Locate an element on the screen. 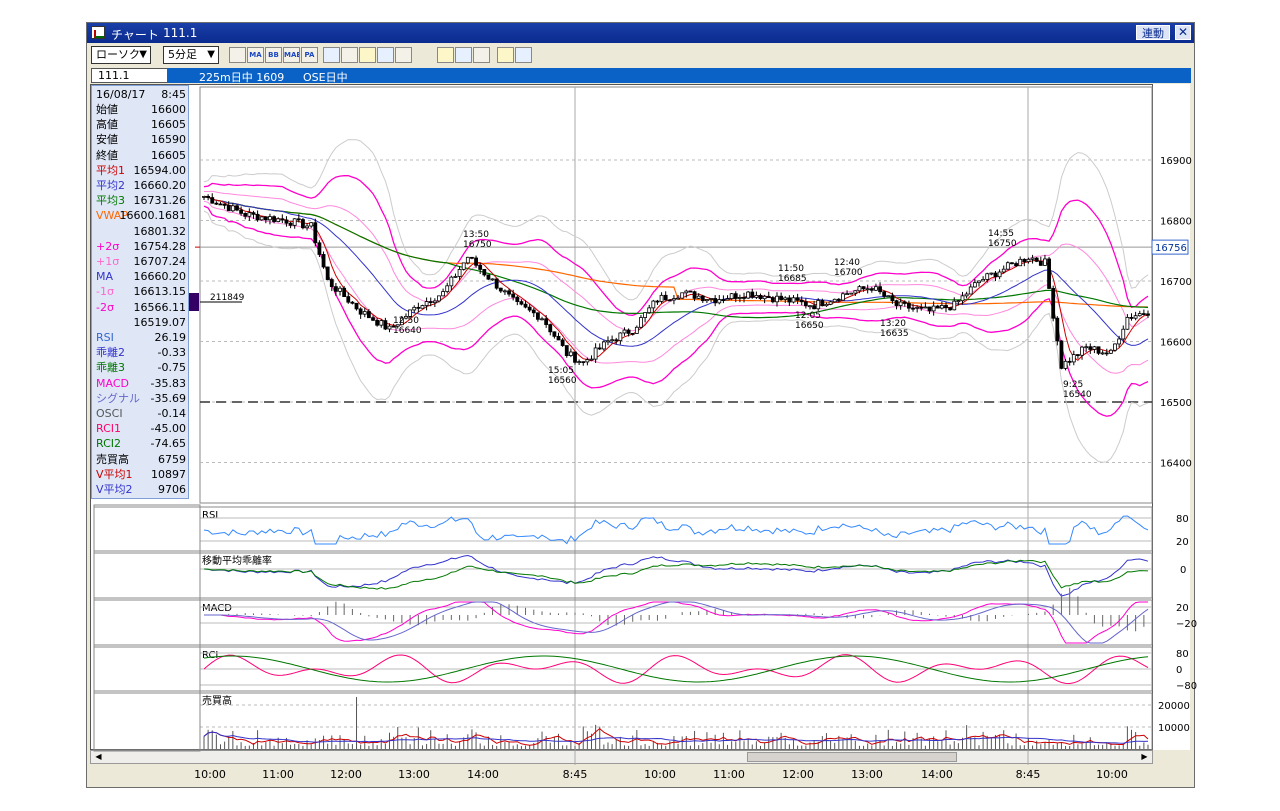 Image resolution: width=1280 pixels, height=811 pixels. info-row: 平均3 16731.26 is located at coordinates (140, 200).